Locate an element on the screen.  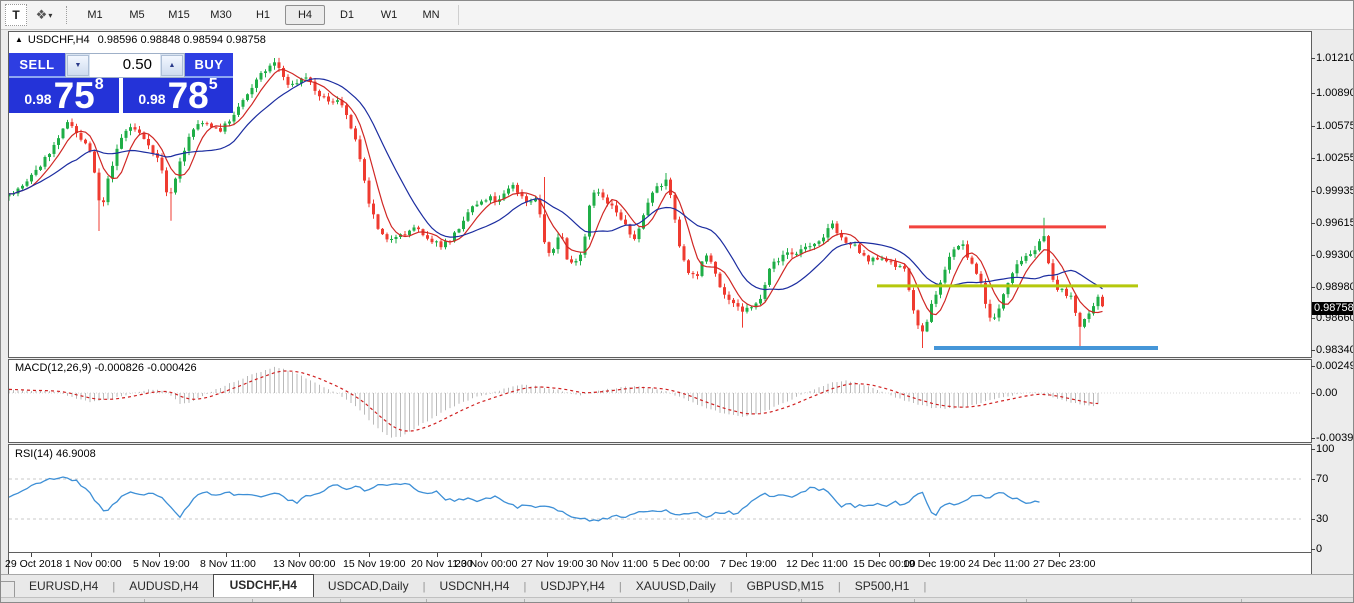
volume-input: 0.50 is located at coordinates (125, 65).